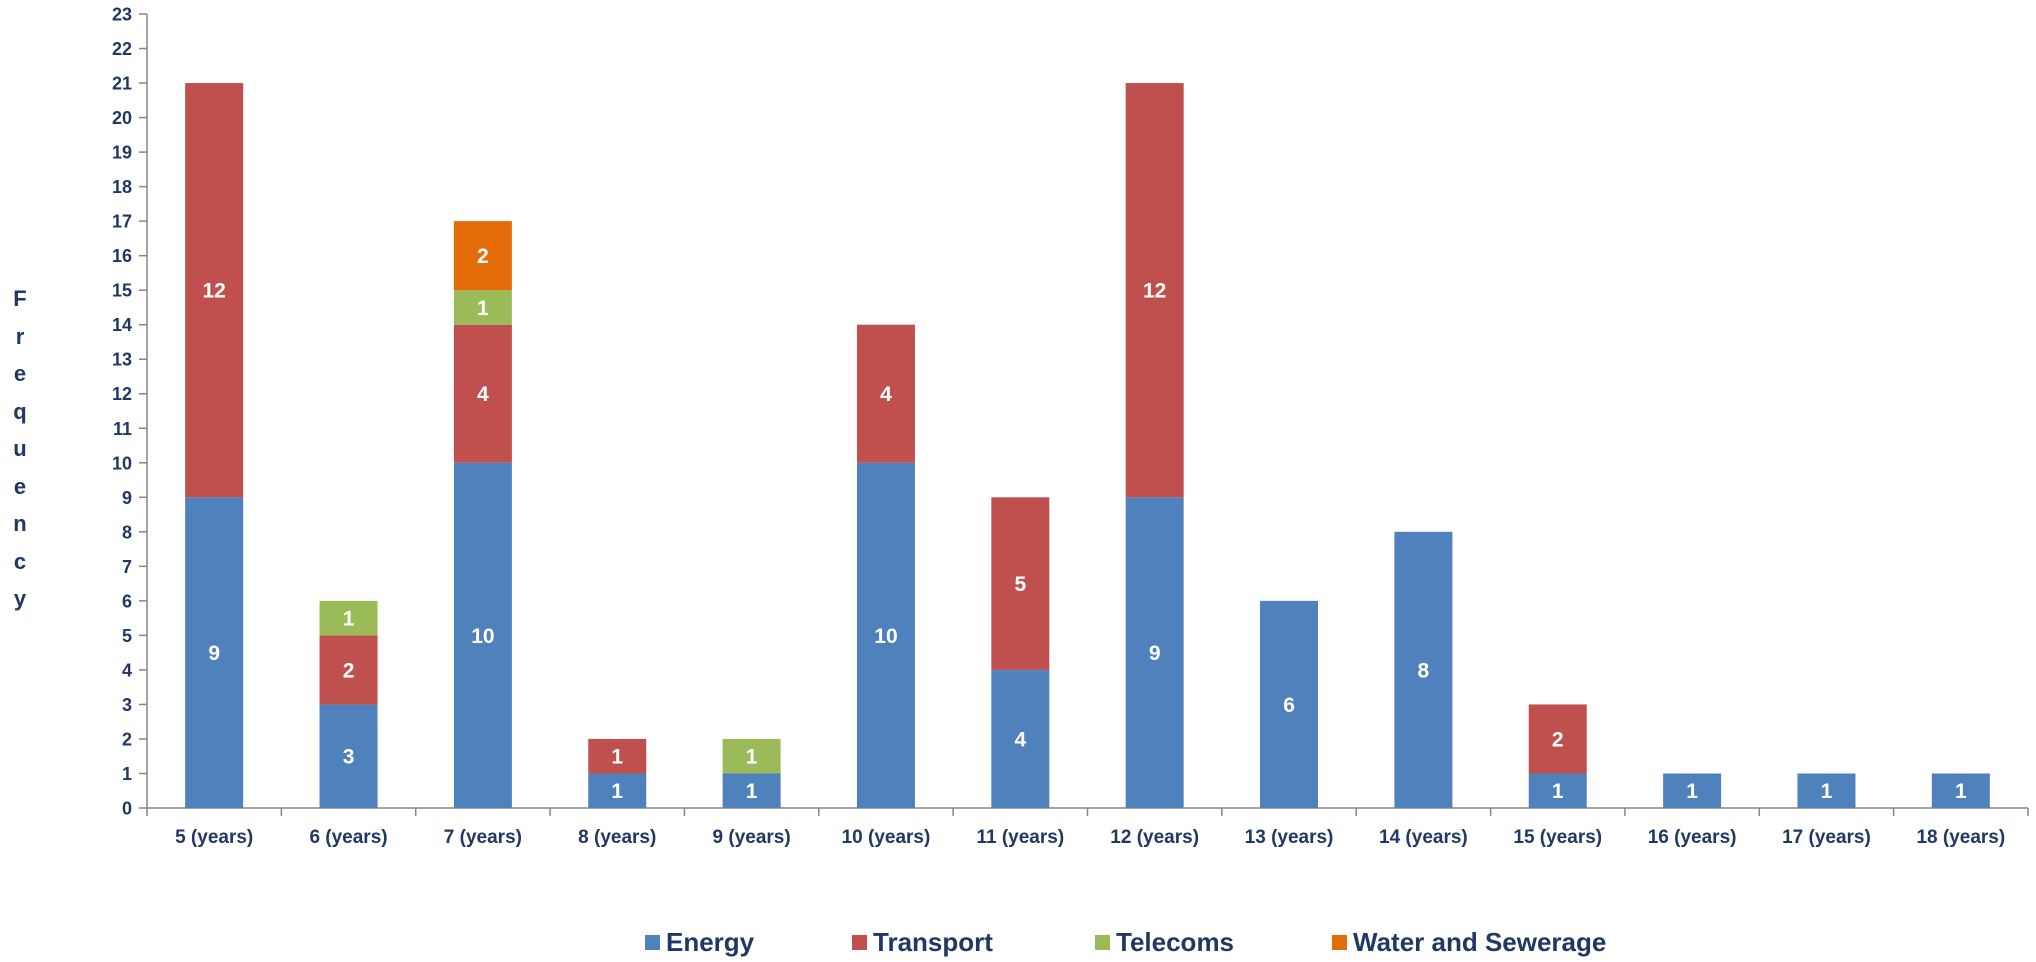 The height and width of the screenshot is (962, 2036). Describe the element at coordinates (886, 837) in the screenshot. I see `x-tick-label: 10 (years)` at that location.